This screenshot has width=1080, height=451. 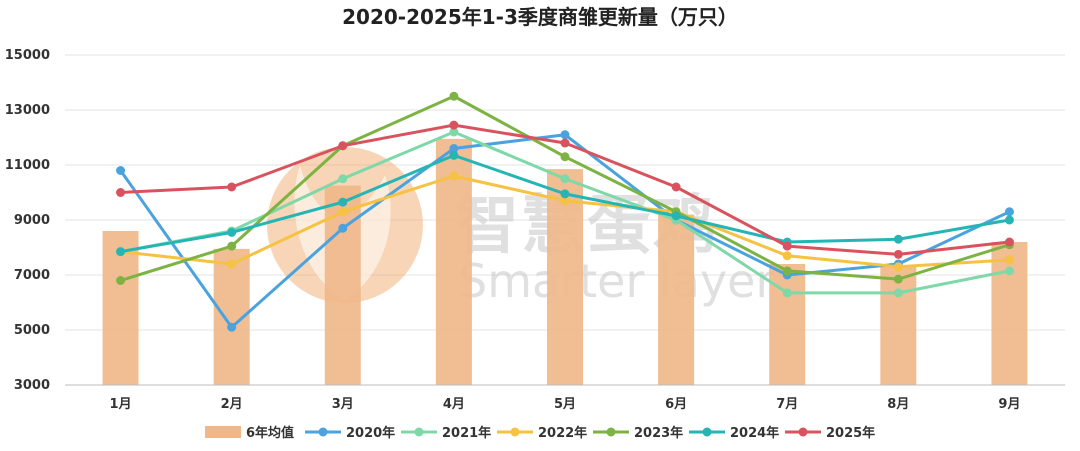 What do you see at coordinates (658, 433) in the screenshot?
I see `legend-label: 2023年` at bounding box center [658, 433].